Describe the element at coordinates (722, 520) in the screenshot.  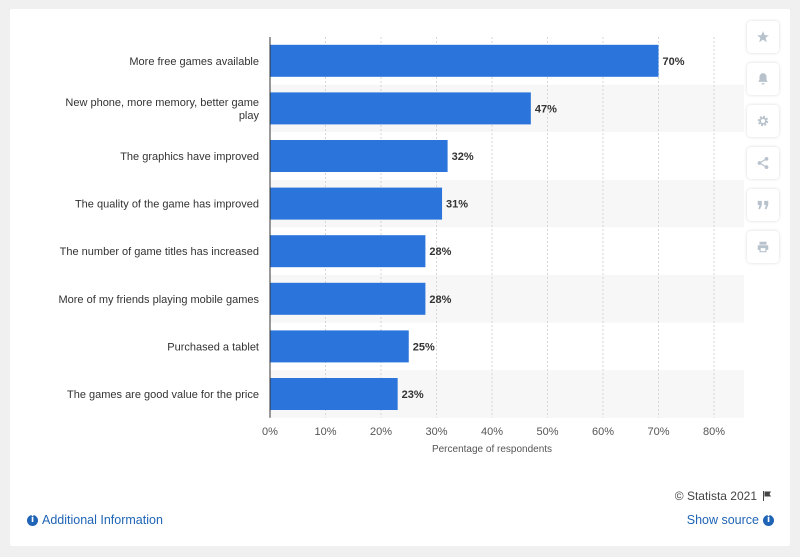
I see `show-source-label: Show source` at that location.